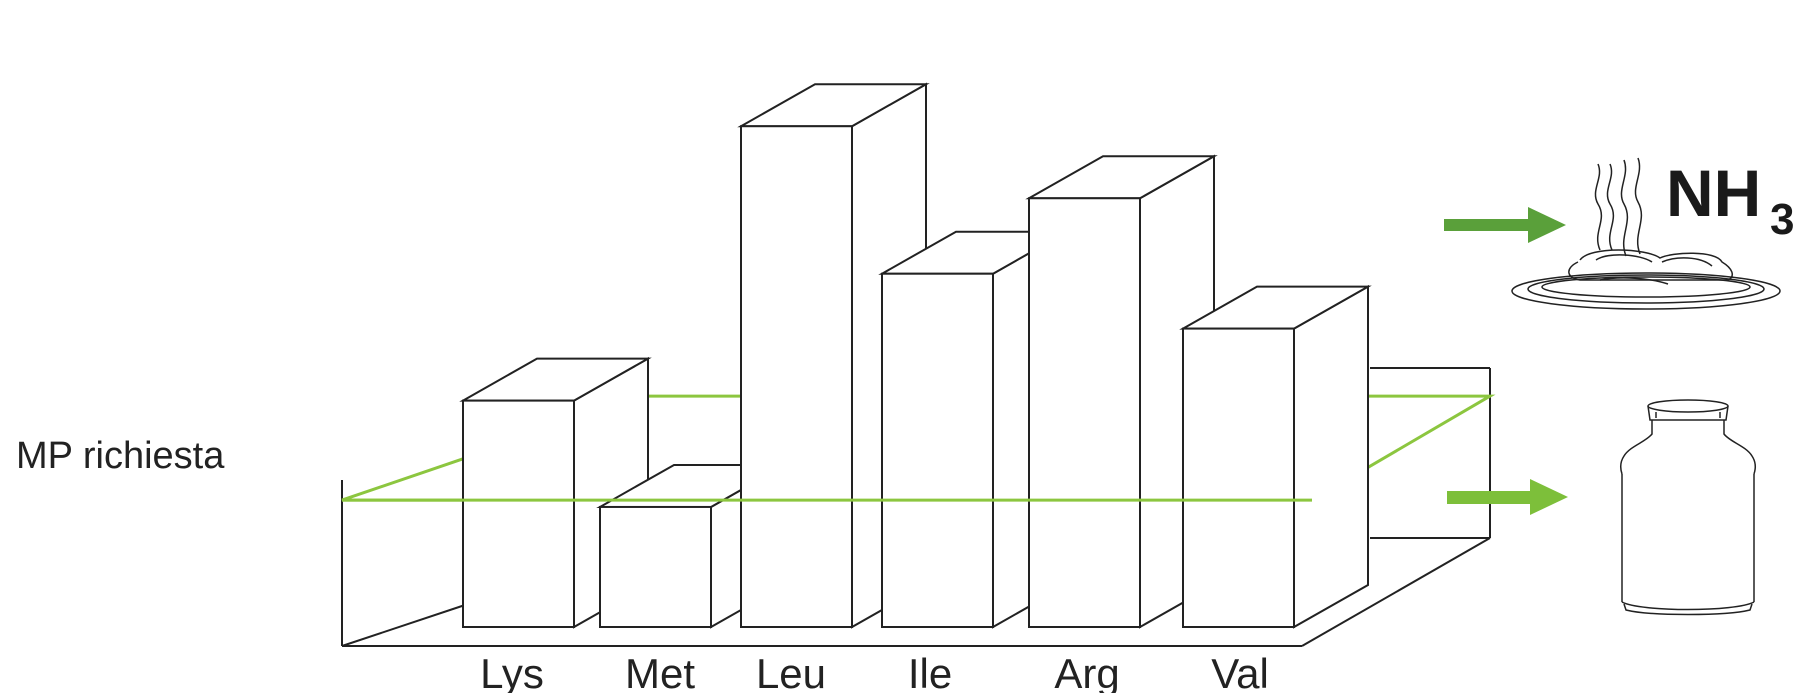  Describe the element at coordinates (1646, 233) in the screenshot. I see `manure-pile-icon` at that location.